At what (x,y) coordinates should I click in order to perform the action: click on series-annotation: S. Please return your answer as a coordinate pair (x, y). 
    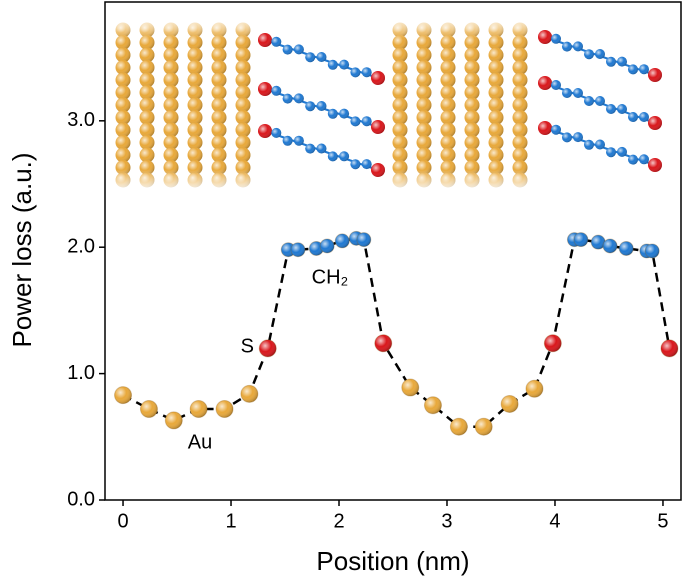
    Looking at the image, I should click on (247, 346).